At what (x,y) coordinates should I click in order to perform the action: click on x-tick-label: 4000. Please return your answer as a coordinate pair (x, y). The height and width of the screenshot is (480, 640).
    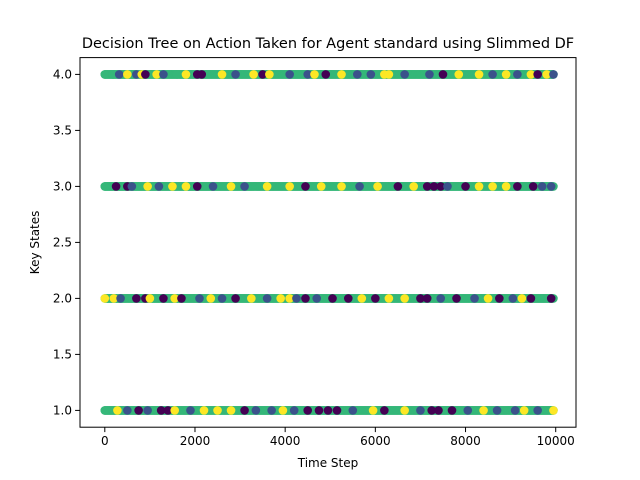
    Looking at the image, I should click on (285, 441).